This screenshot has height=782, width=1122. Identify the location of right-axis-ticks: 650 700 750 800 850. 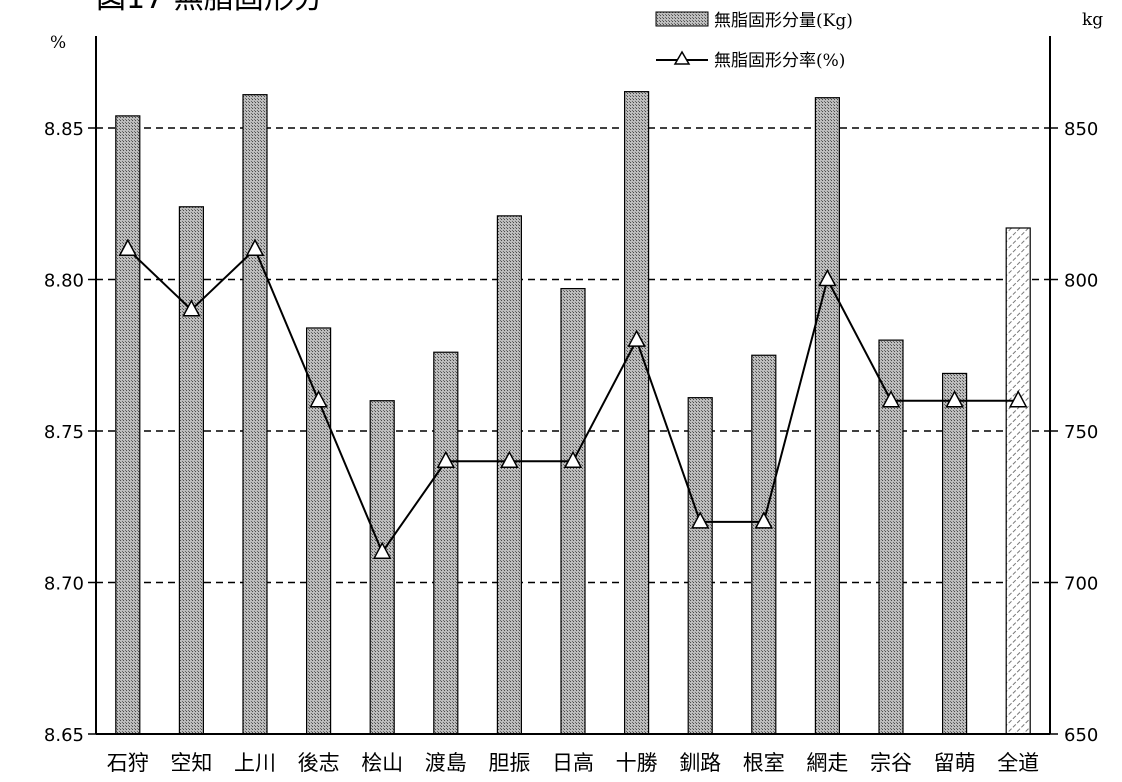
(1074, 432).